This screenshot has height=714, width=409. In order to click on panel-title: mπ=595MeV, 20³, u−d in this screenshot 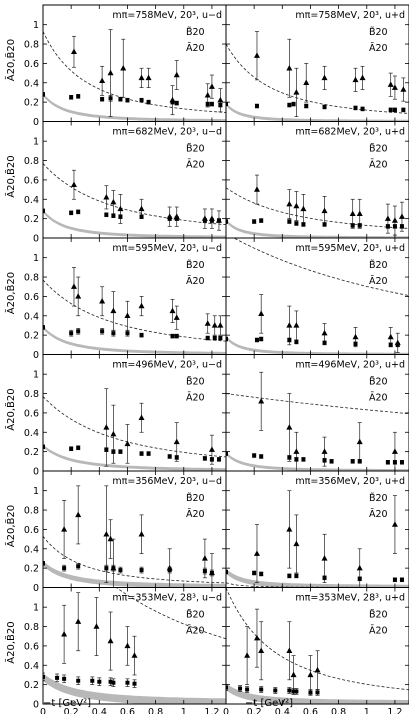, I will do `click(167, 248)`.